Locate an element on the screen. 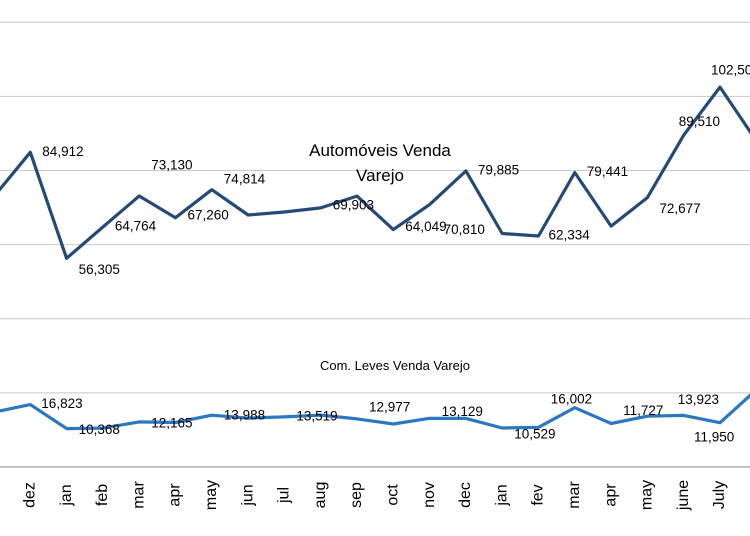 The image size is (750, 536). x-tick-label: jul is located at coordinates (284, 495).